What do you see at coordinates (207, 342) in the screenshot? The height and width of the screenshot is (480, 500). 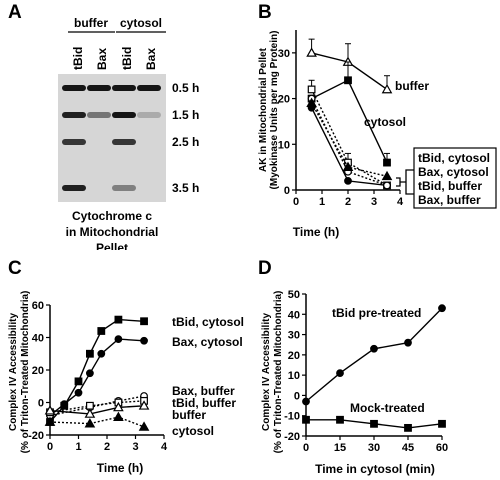 I see `chart-c-series-label: Bax, cytosol` at bounding box center [207, 342].